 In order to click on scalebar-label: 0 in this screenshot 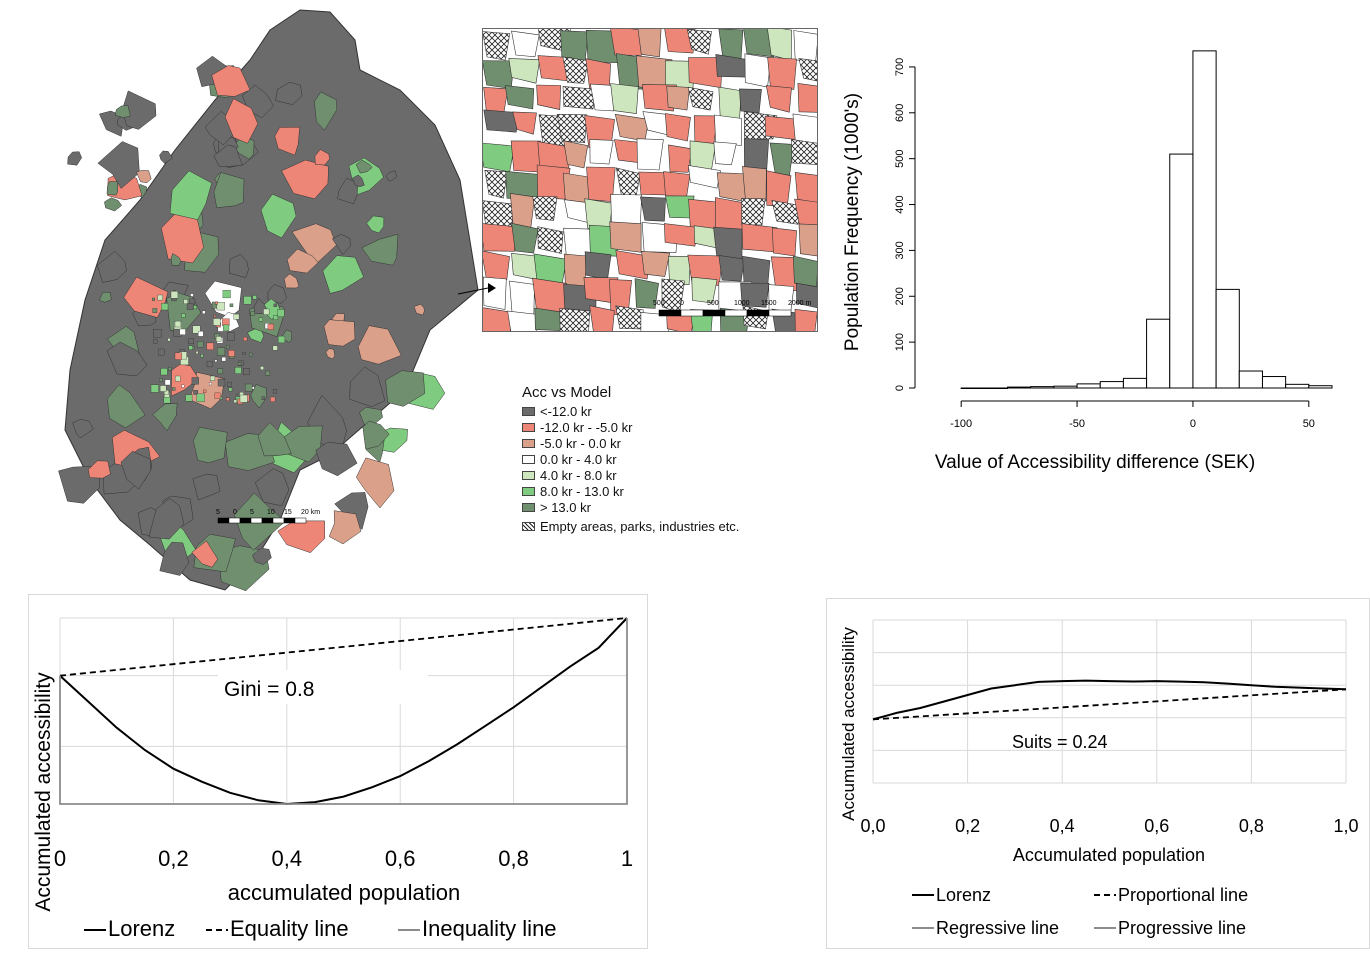, I will do `click(235, 512)`.